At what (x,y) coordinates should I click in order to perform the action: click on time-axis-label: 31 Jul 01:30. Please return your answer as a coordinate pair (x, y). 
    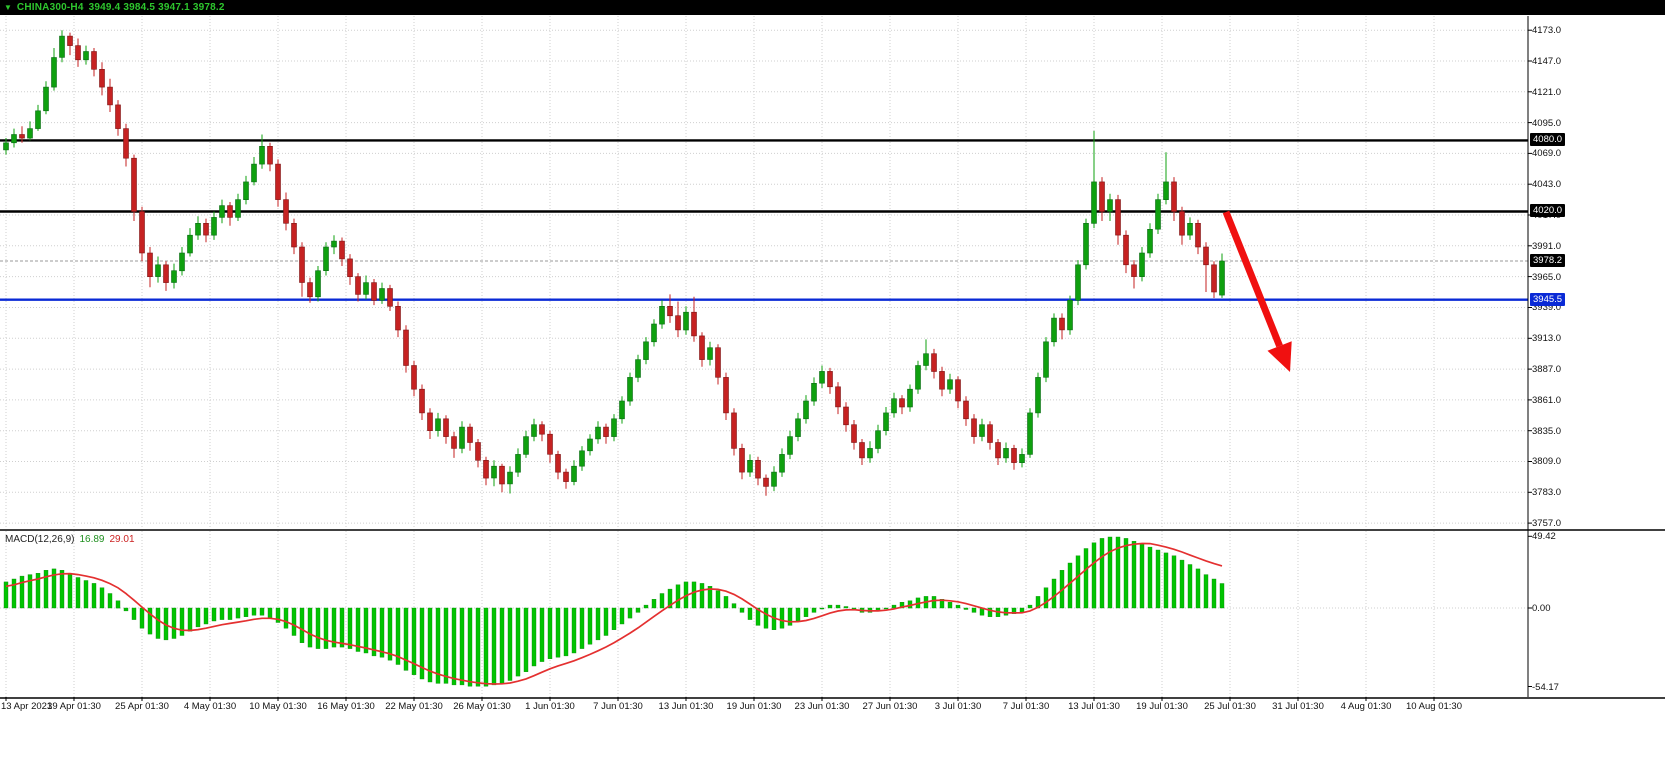
    Looking at the image, I should click on (1298, 706).